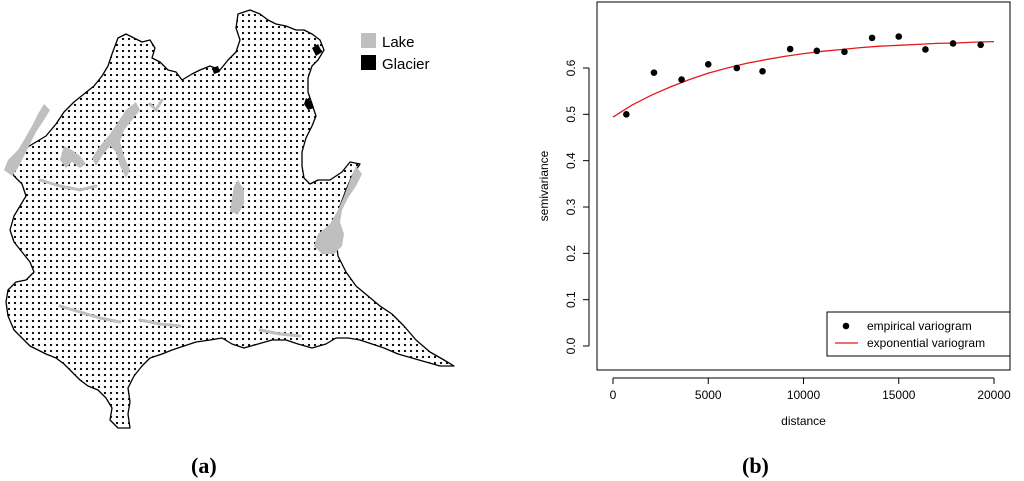 This screenshot has height=481, width=1024. I want to click on y-axis: 0.0 0.1 0.2 0.3 0.4 0.5 0.6, so click(577, 206).